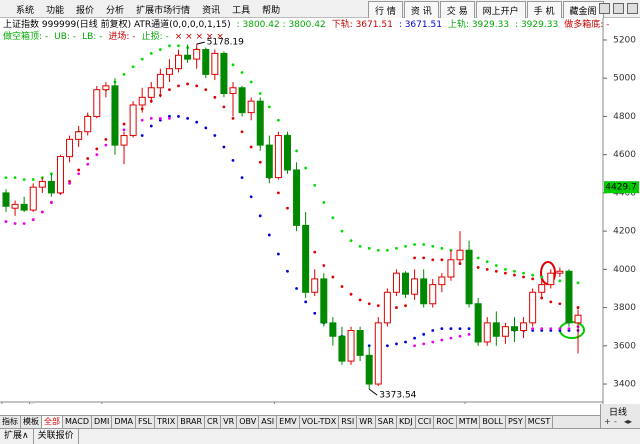 The image size is (640, 444). What do you see at coordinates (618, 413) in the screenshot?
I see `period-label: 日线` at bounding box center [618, 413].